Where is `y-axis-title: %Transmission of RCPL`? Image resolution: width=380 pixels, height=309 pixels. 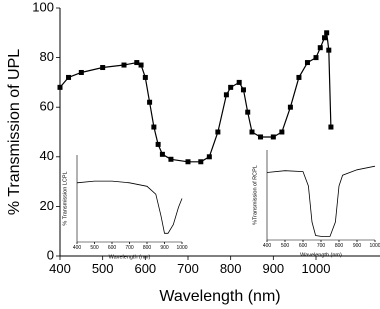
y-axis-title: %Transmission of RCPL is located at coordinates (255, 195).